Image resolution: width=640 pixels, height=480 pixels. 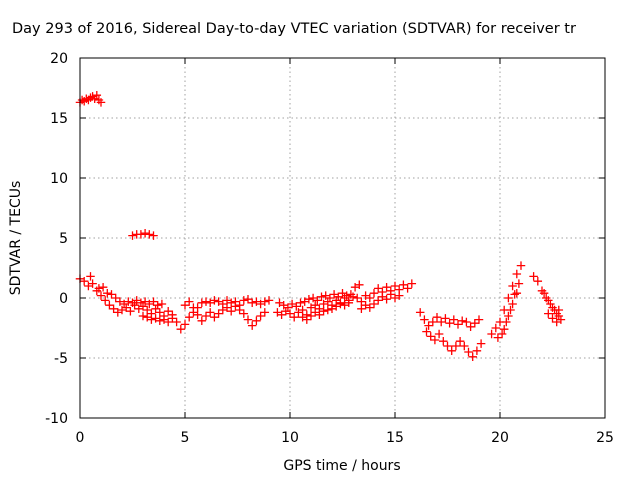 I want to click on y-axis-label: SDTVAR / TECUs, so click(x=16, y=238).